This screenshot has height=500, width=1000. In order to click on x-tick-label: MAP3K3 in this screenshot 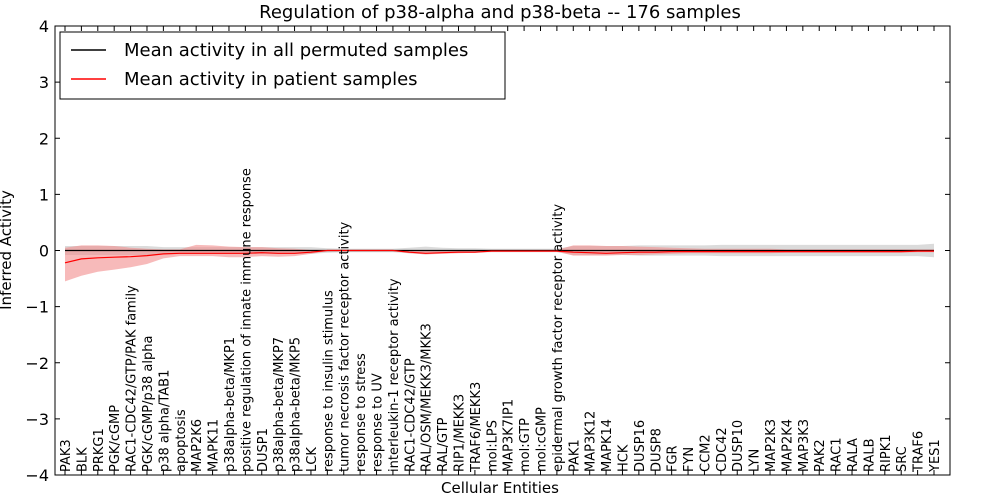, I will do `click(804, 445)`.